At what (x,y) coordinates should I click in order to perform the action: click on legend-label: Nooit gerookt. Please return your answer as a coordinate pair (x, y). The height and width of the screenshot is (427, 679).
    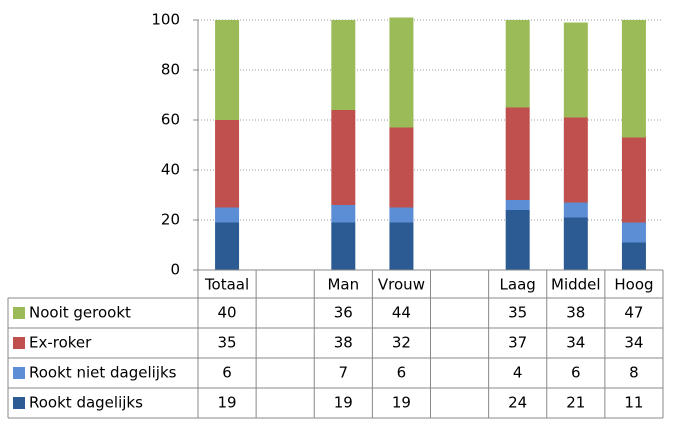
    Looking at the image, I should click on (80, 313).